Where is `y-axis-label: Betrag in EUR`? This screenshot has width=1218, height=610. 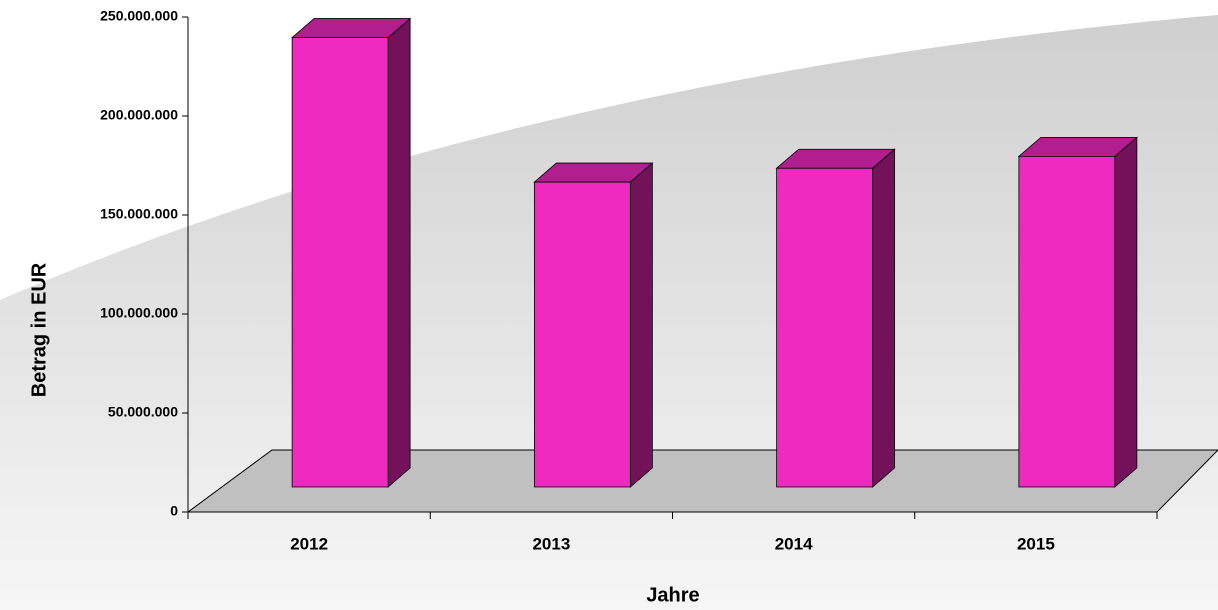 y-axis-label: Betrag in EUR is located at coordinates (39, 329).